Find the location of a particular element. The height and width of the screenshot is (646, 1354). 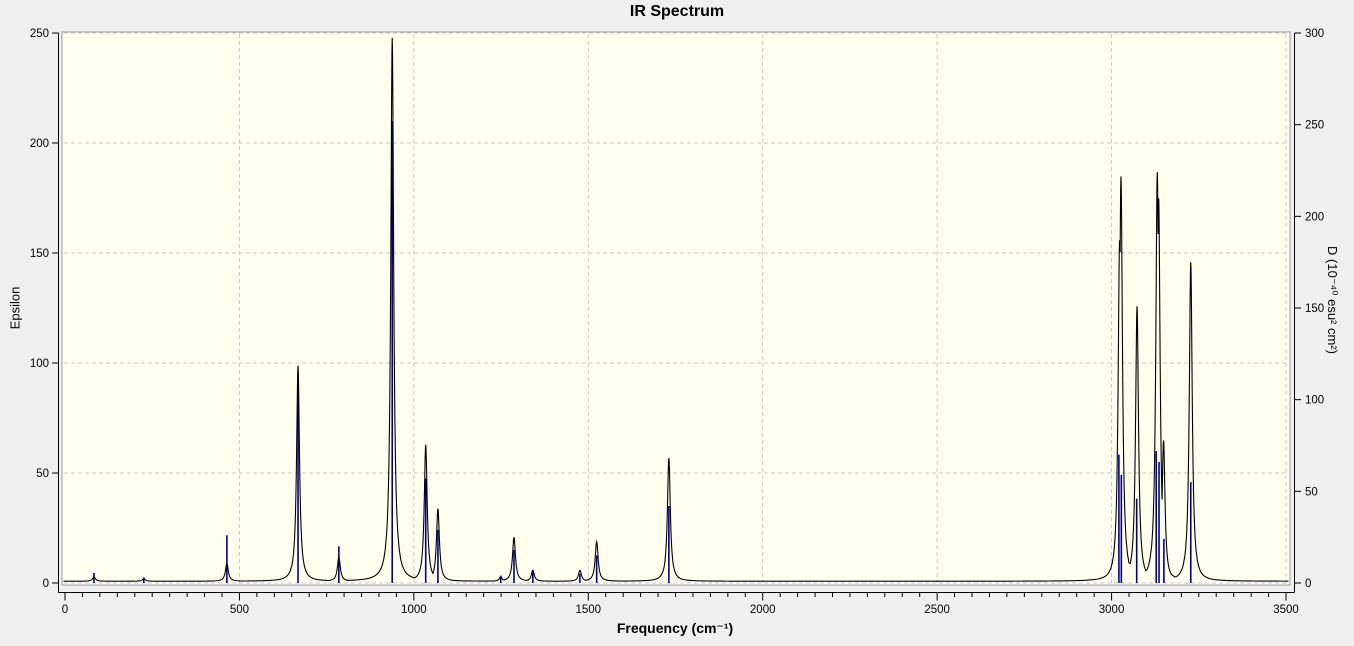

x-tick-label: 1500 is located at coordinates (588, 610).